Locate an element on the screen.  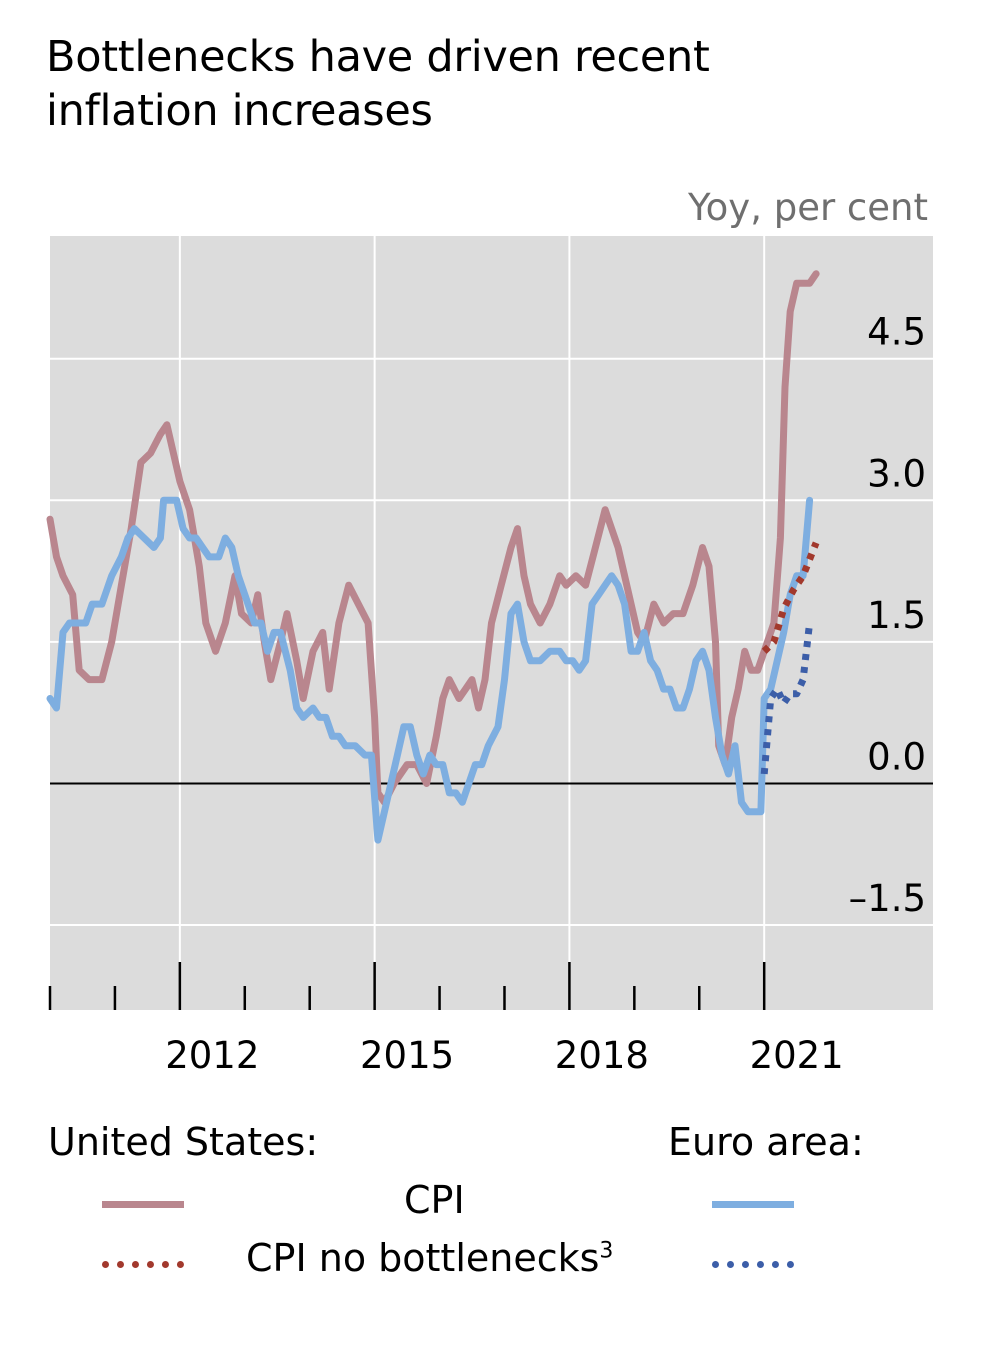
x-tick-label: 2018 is located at coordinates (602, 1055).